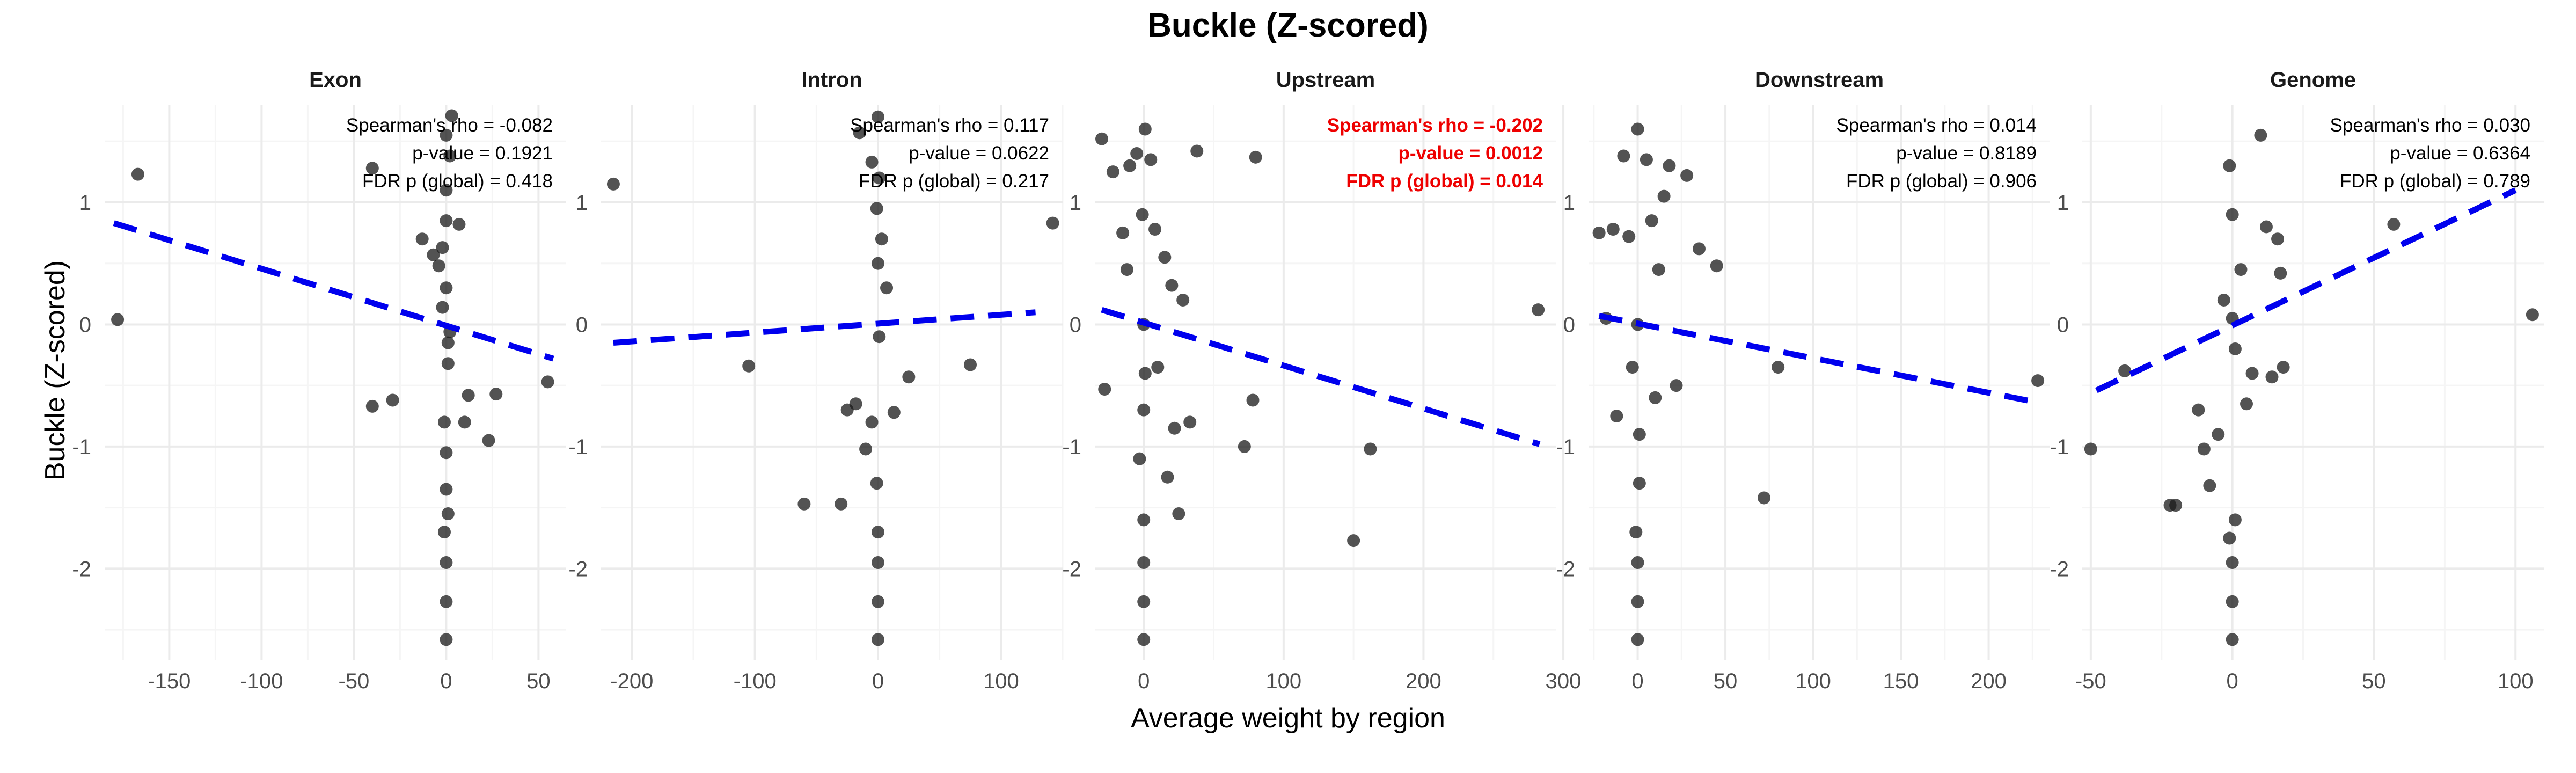 Image resolution: width=2576 pixels, height=773 pixels. What do you see at coordinates (979, 153) in the screenshot?
I see `stats-line: p-value = 0.0622` at bounding box center [979, 153].